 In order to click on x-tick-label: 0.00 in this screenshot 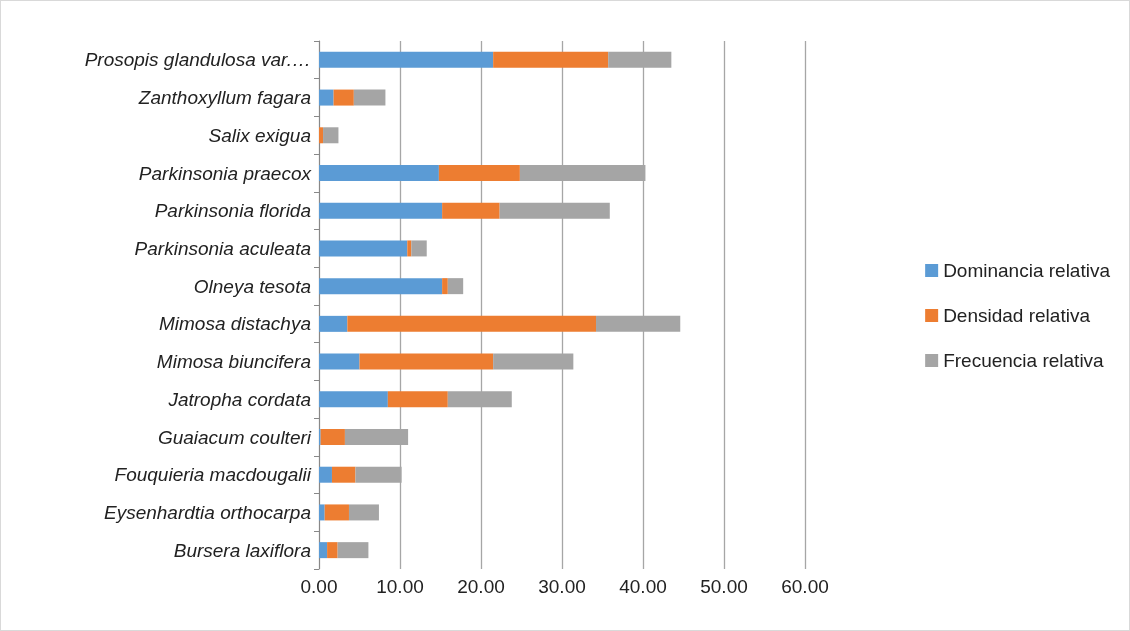, I will do `click(319, 586)`.